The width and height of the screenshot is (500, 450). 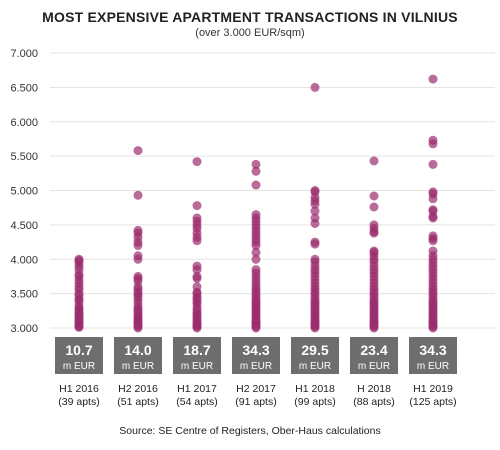 I want to click on apartment-count: (88 apts), so click(x=373, y=402).